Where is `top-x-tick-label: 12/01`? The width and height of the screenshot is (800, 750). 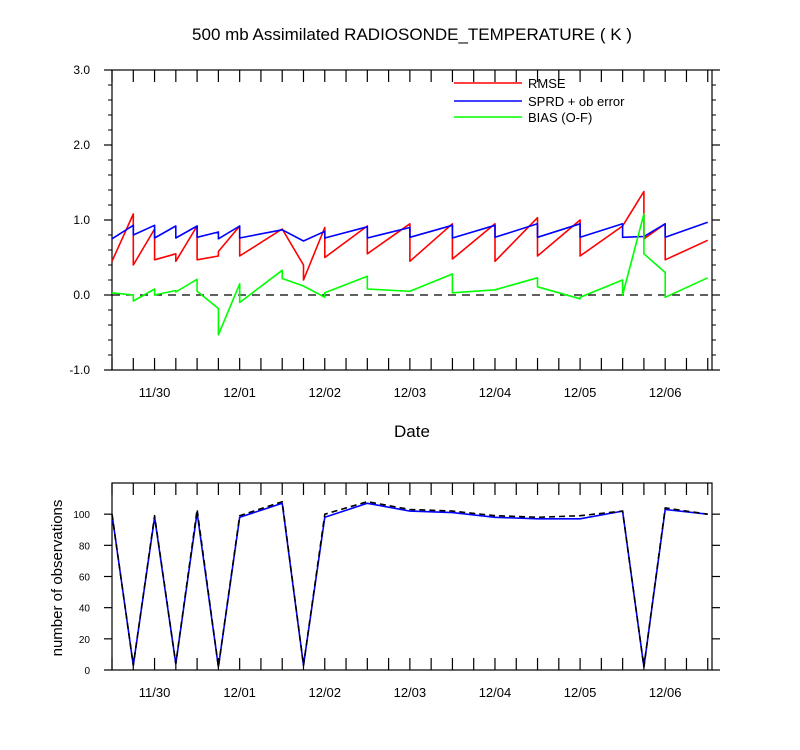 top-x-tick-label: 12/01 is located at coordinates (239, 392).